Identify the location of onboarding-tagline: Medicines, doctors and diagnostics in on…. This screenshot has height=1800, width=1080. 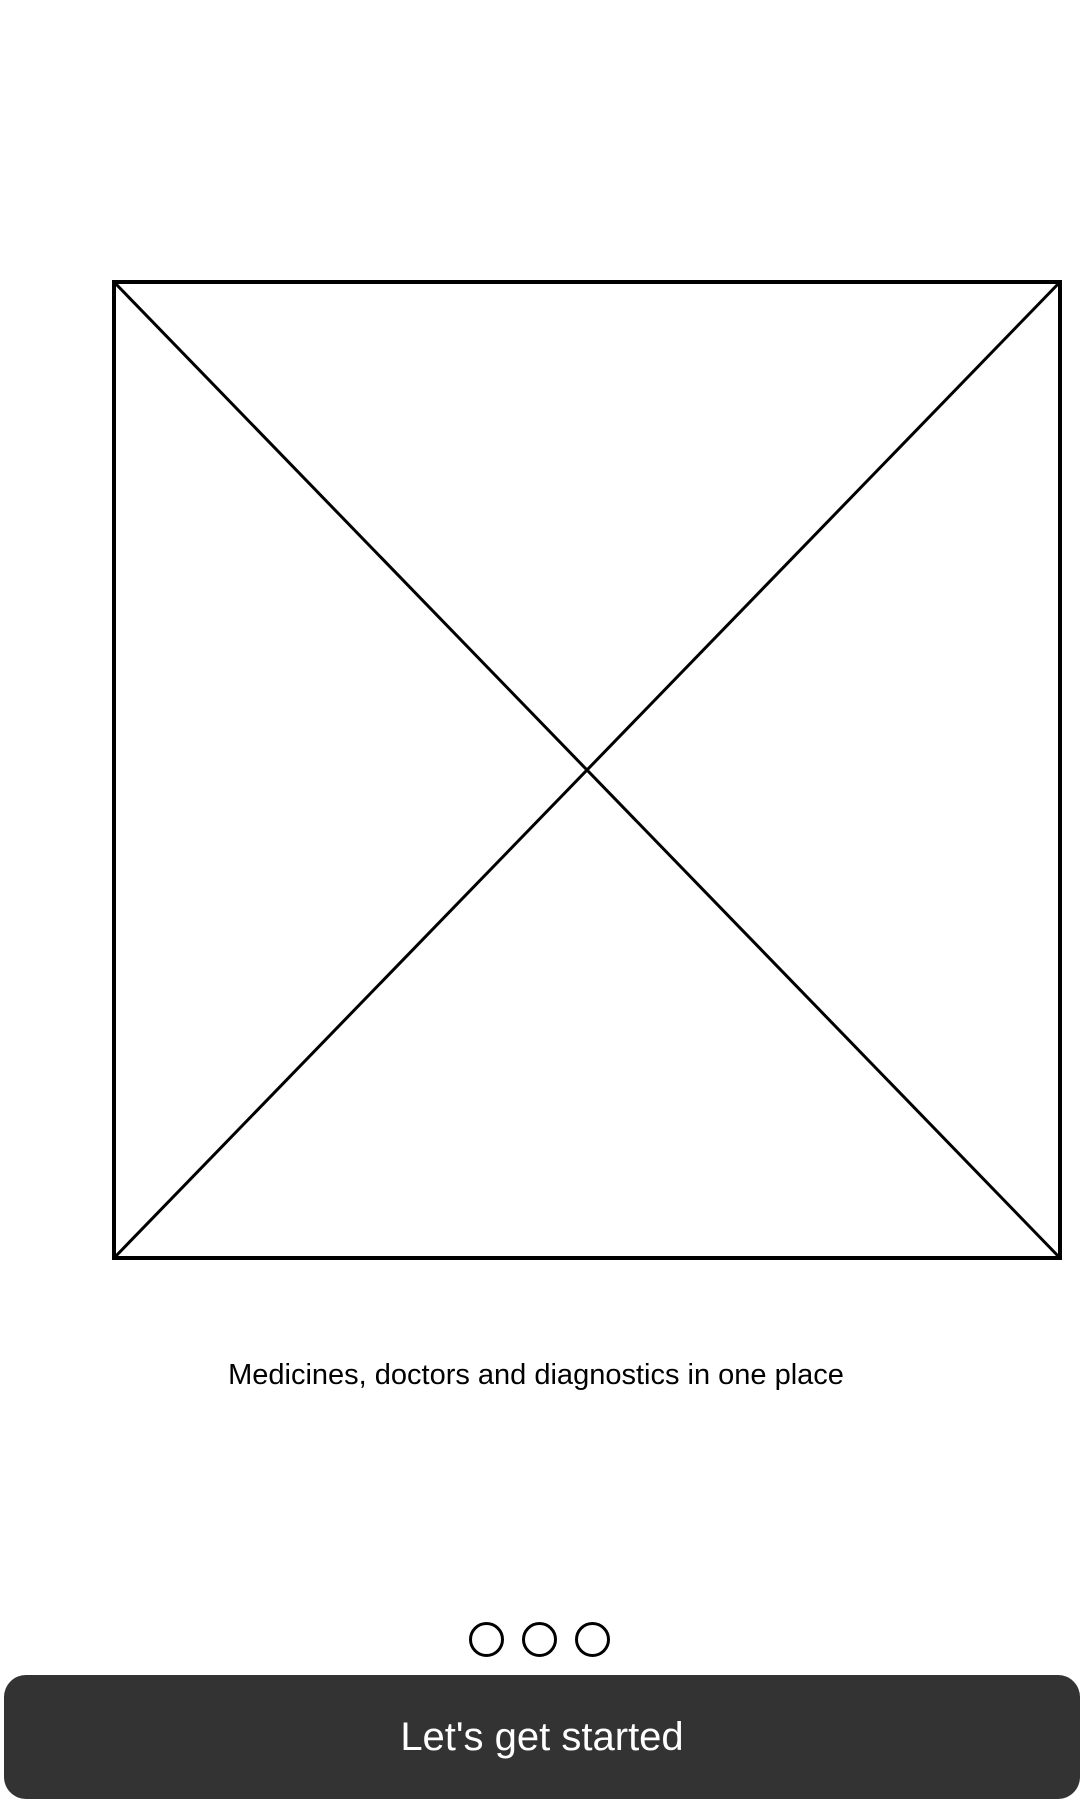
(536, 1375).